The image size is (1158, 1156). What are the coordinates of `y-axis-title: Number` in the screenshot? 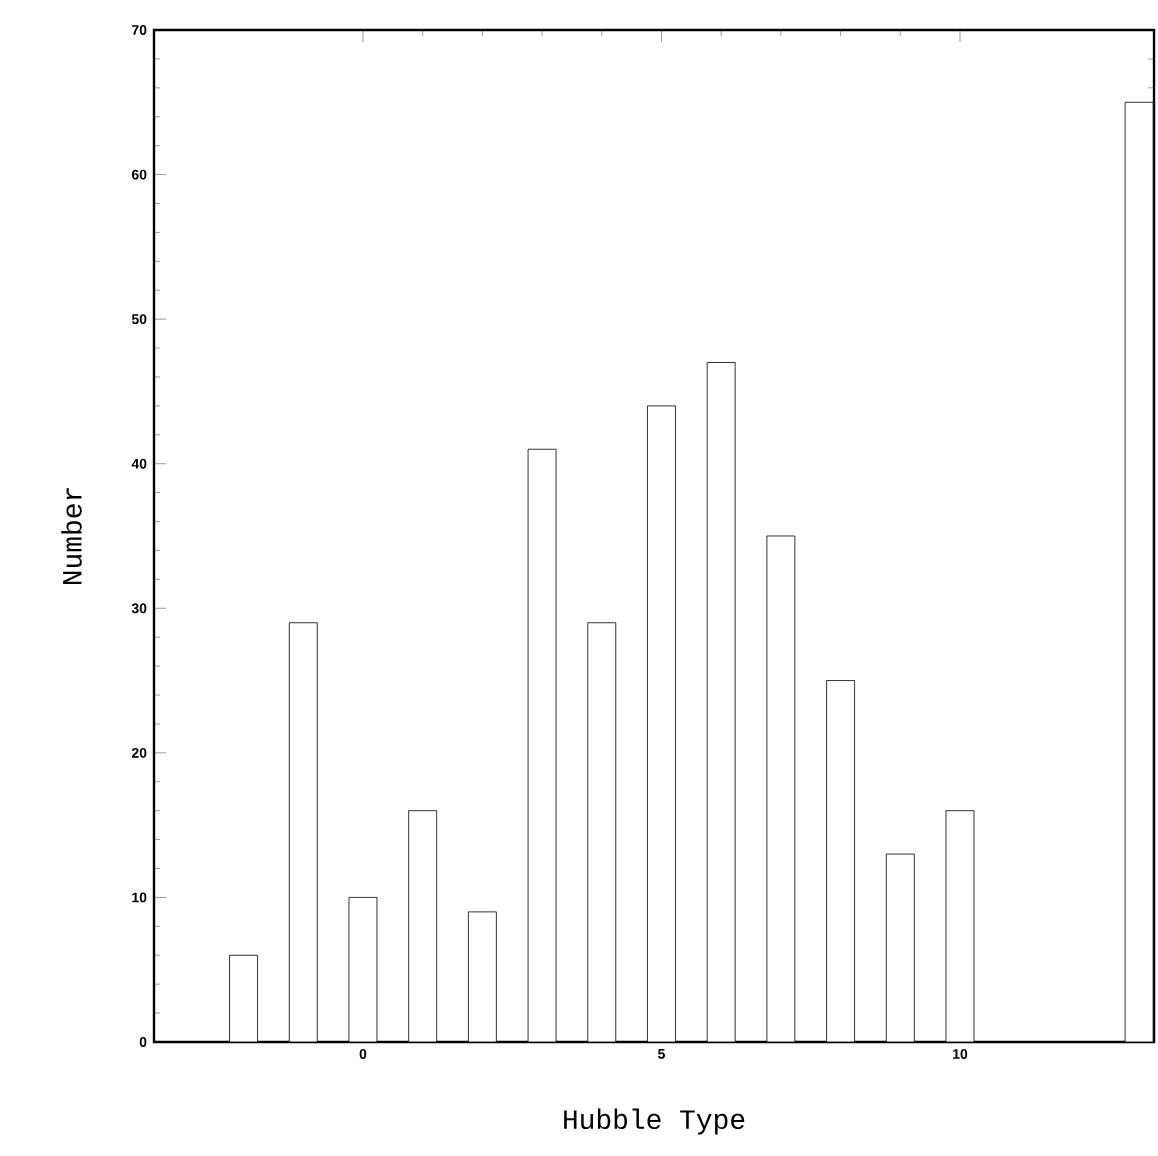 It's located at (71, 536).